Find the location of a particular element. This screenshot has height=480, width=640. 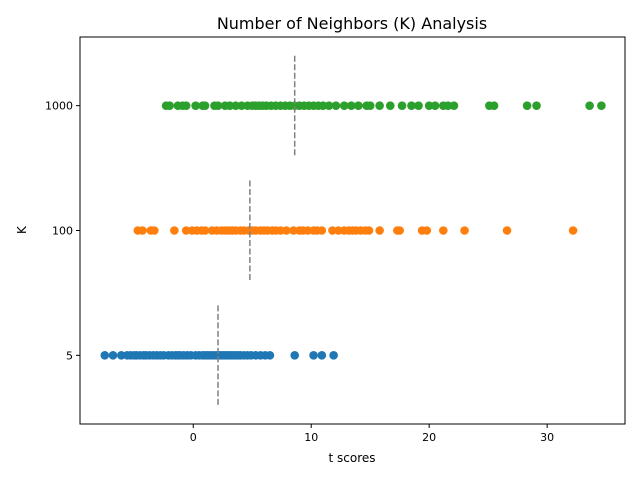

y-tick-label: 100 is located at coordinates (62, 231).